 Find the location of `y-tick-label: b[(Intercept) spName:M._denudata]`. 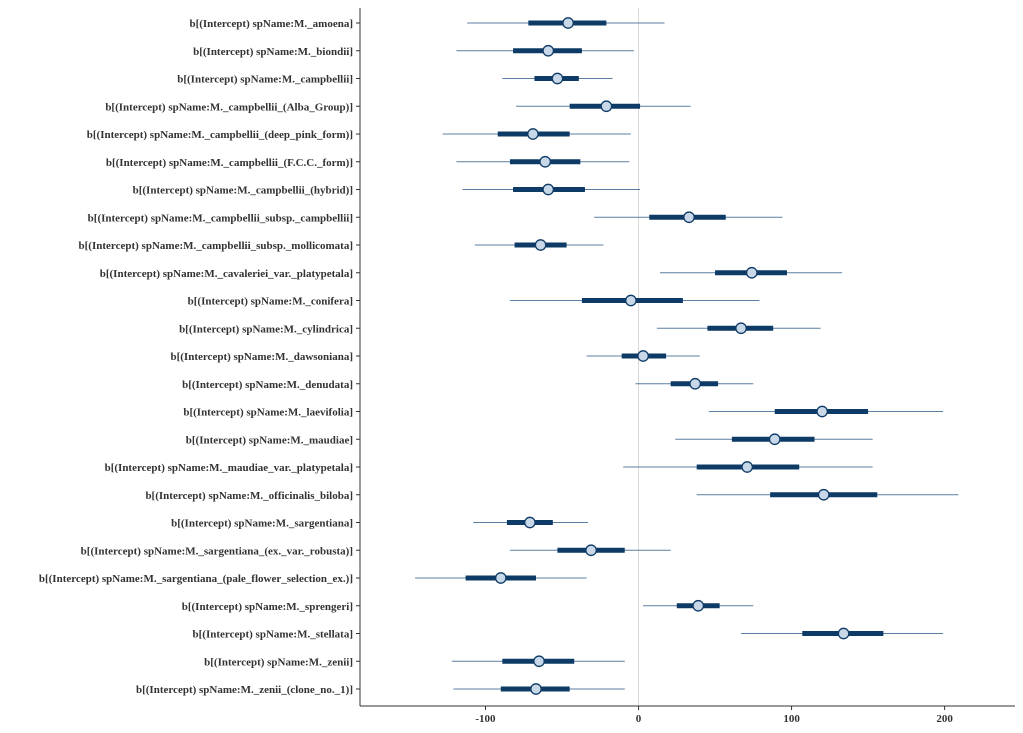

y-tick-label: b[(Intercept) spName:M._denudata] is located at coordinates (267, 385).